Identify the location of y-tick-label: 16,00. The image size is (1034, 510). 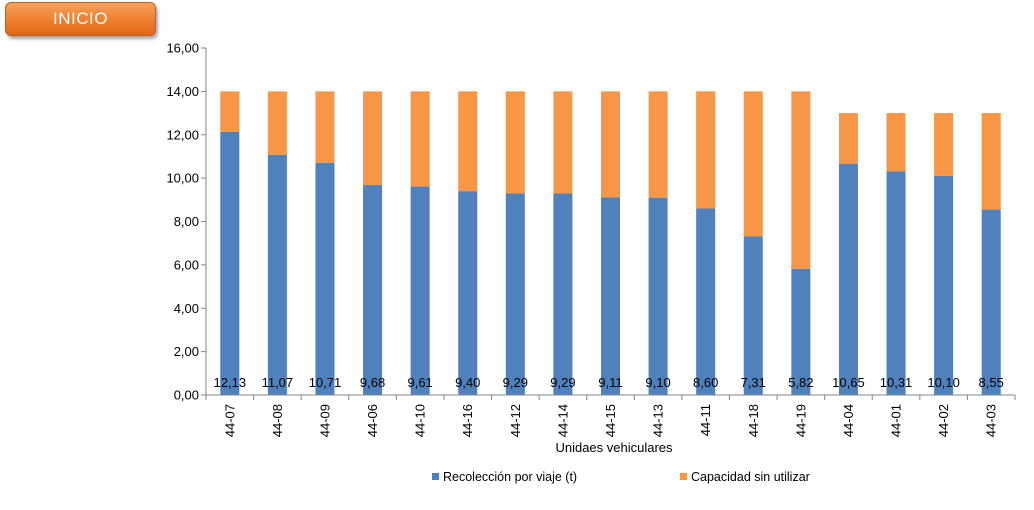
(182, 48).